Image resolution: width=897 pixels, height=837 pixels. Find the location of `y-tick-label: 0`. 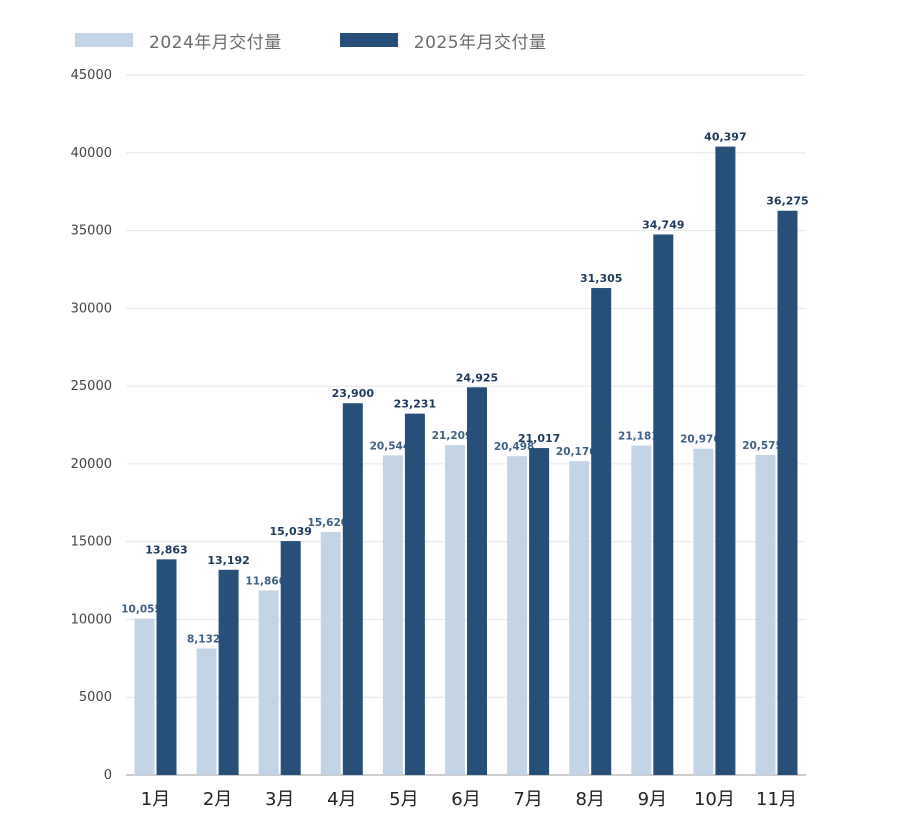

y-tick-label: 0 is located at coordinates (108, 775).